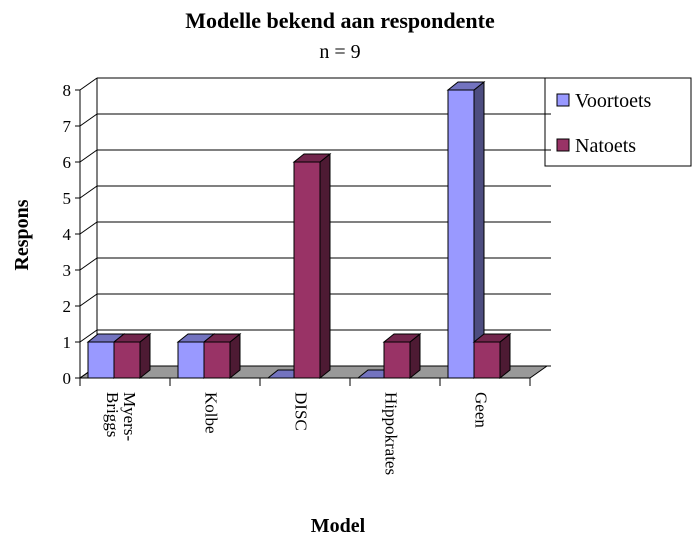 The width and height of the screenshot is (697, 544). Describe the element at coordinates (67, 306) in the screenshot. I see `y-tick-label: 2` at that location.